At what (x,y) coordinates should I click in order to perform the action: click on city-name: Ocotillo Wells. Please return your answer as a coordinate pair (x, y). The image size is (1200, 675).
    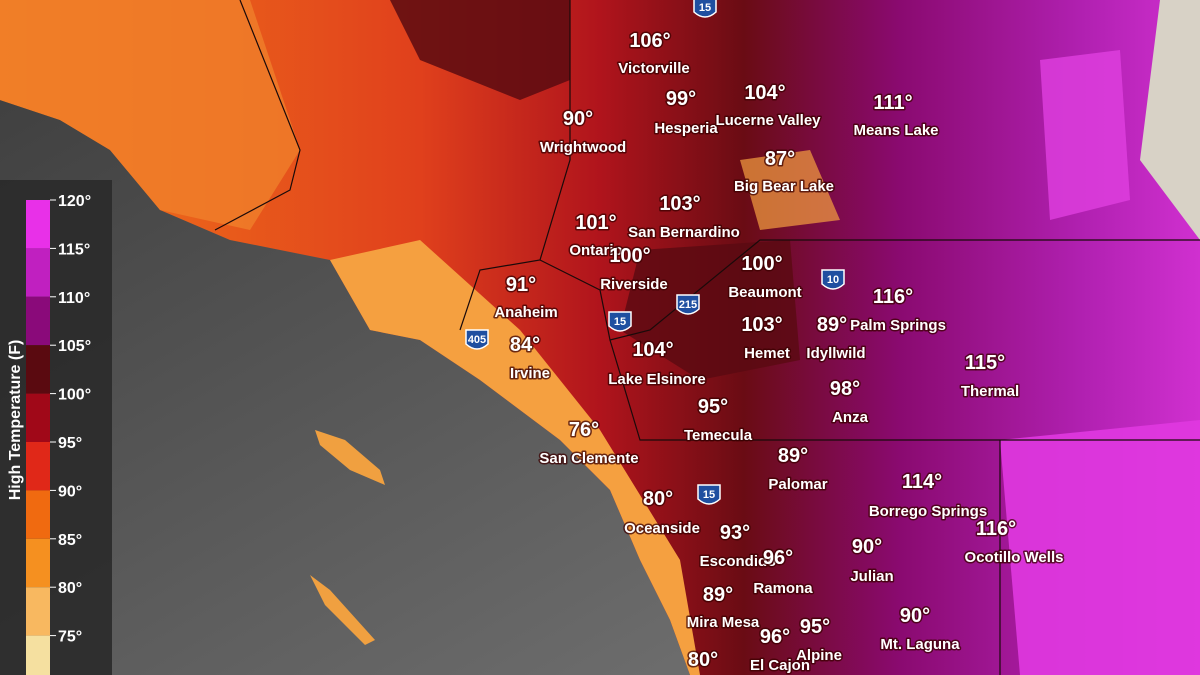
    Looking at the image, I should click on (1014, 557).